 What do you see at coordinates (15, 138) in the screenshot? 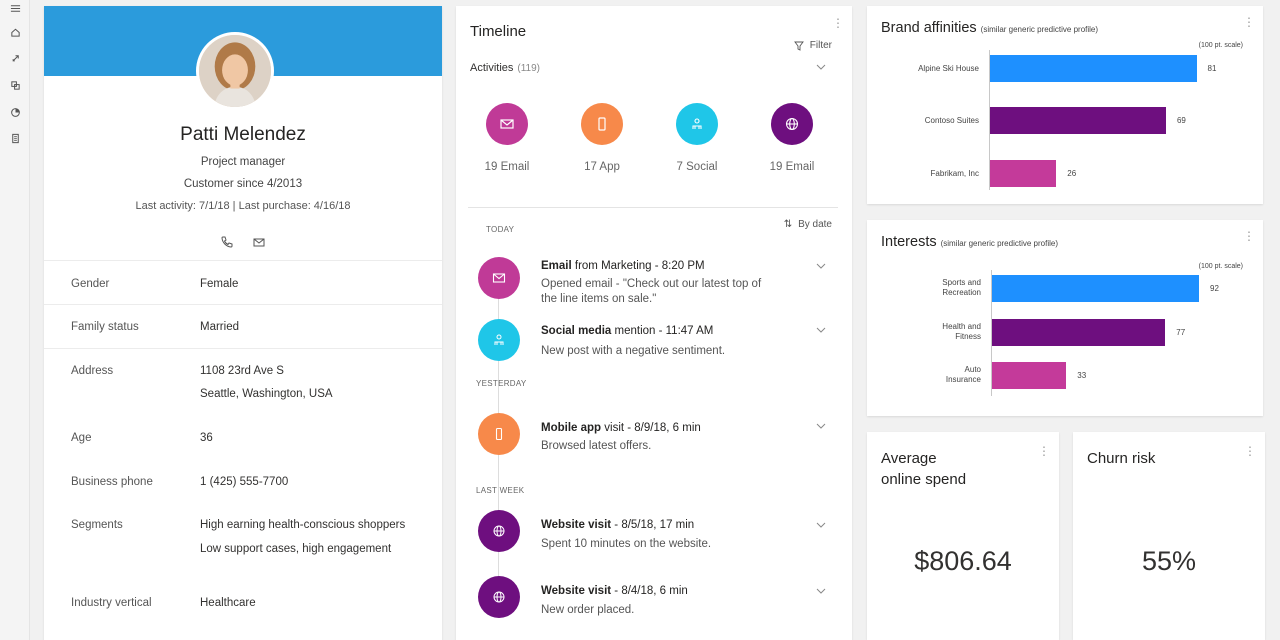
I see `document-icon` at bounding box center [15, 138].